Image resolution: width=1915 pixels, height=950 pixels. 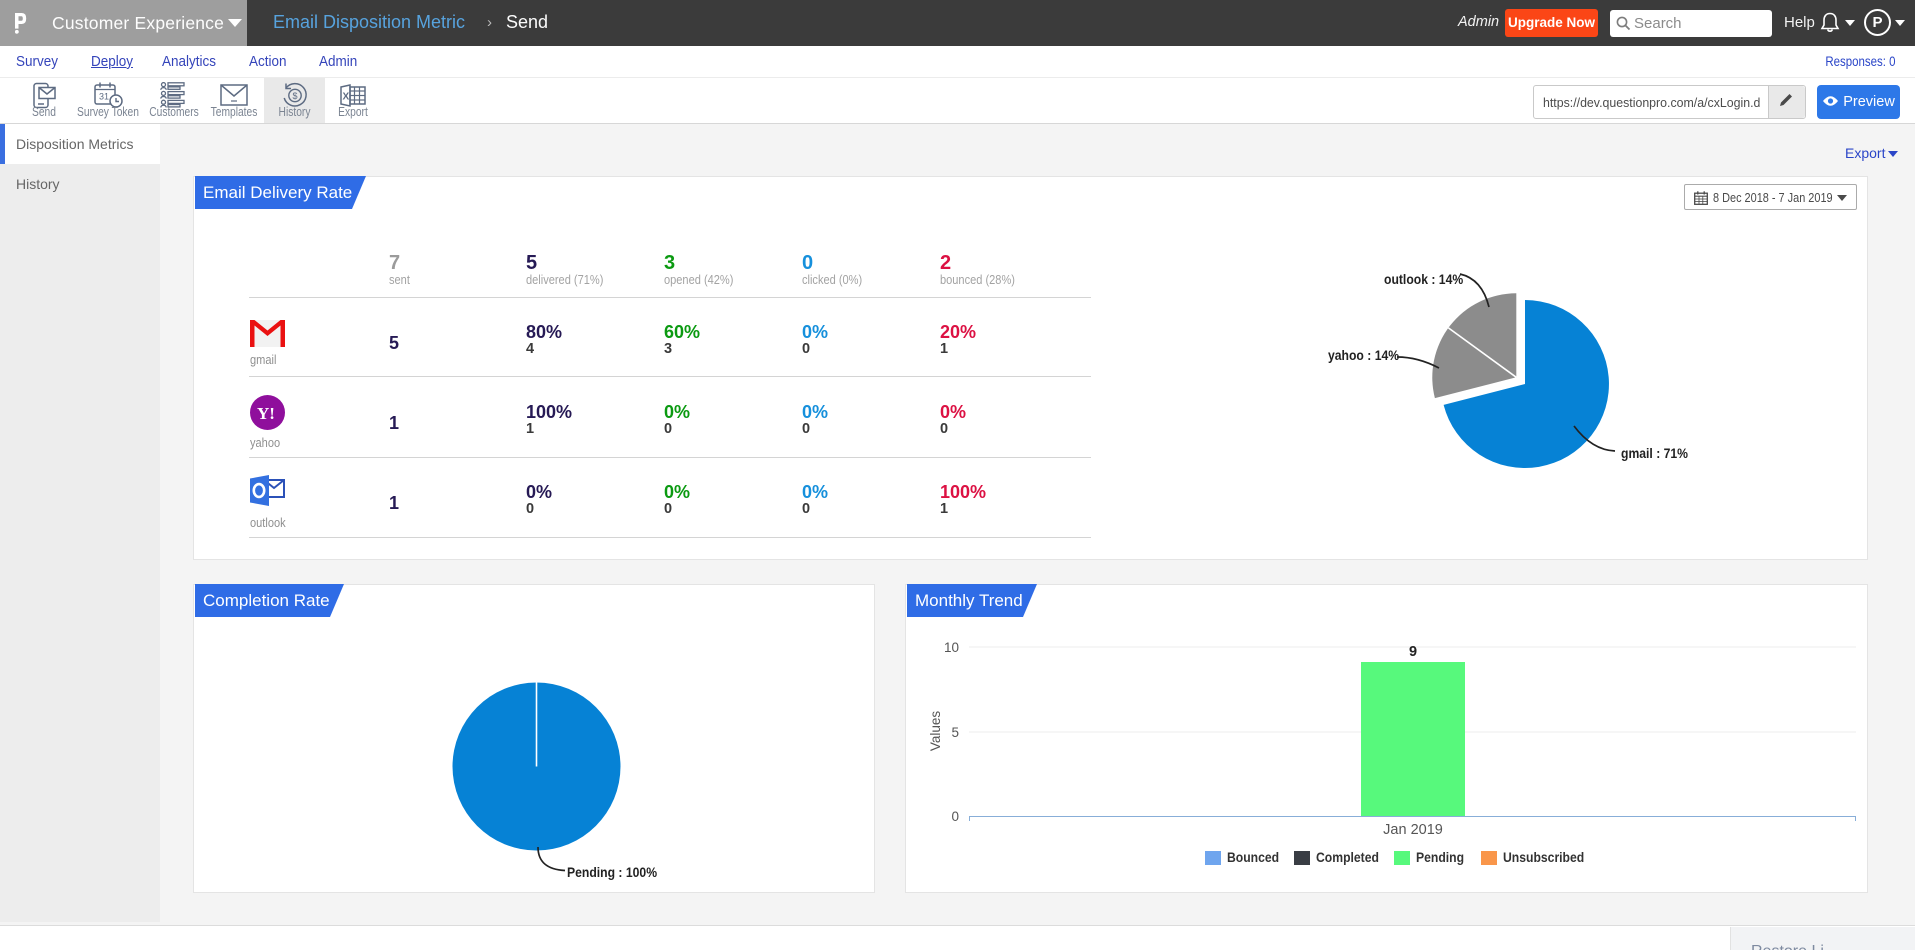 I want to click on svg-text: 31, so click(x=104, y=97).